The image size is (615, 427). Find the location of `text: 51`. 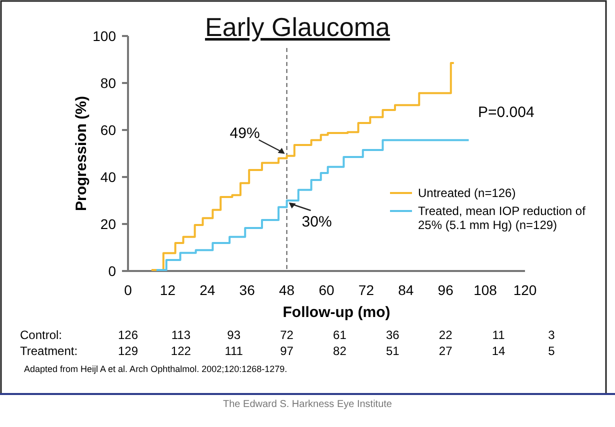

text: 51 is located at coordinates (393, 351).